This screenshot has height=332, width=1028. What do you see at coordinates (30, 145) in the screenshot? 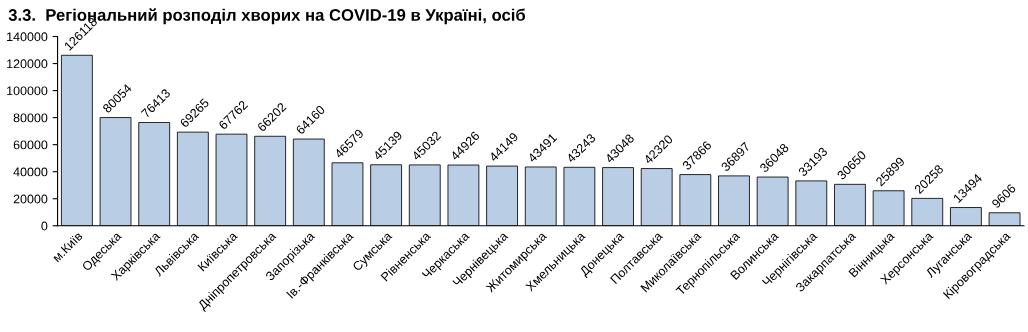
I see `y-tick-label: 60000` at bounding box center [30, 145].